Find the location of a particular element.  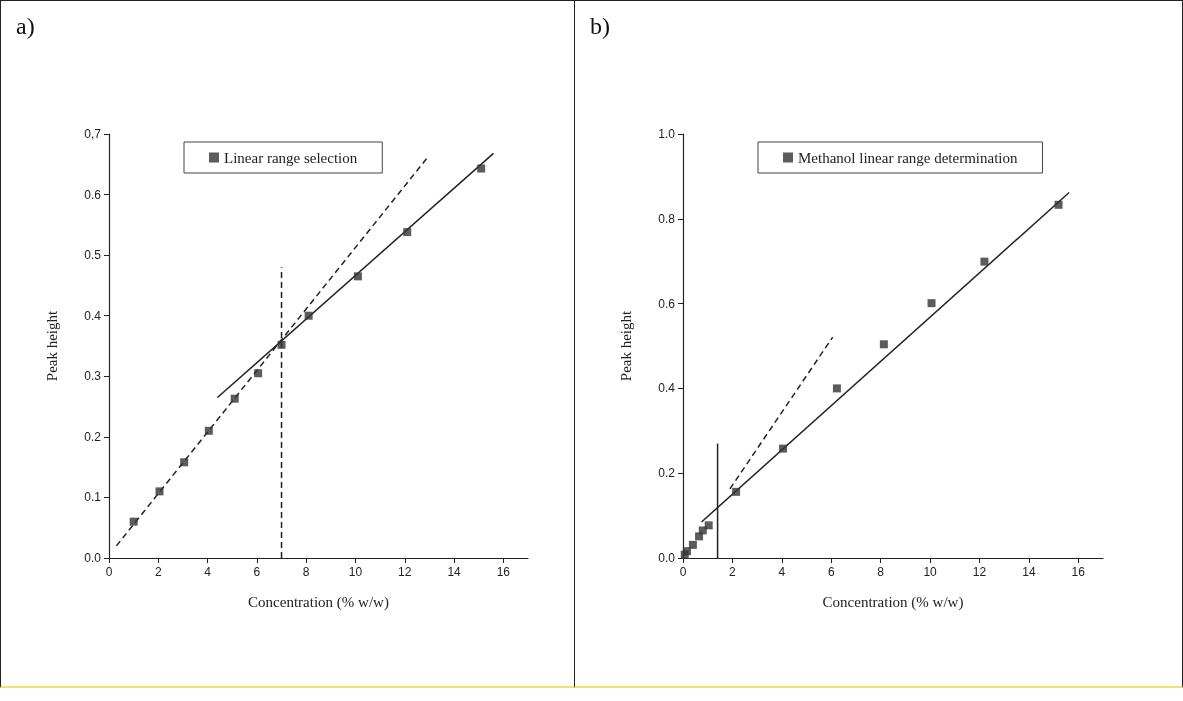

y-tick-label: 1.0 is located at coordinates (667, 134).